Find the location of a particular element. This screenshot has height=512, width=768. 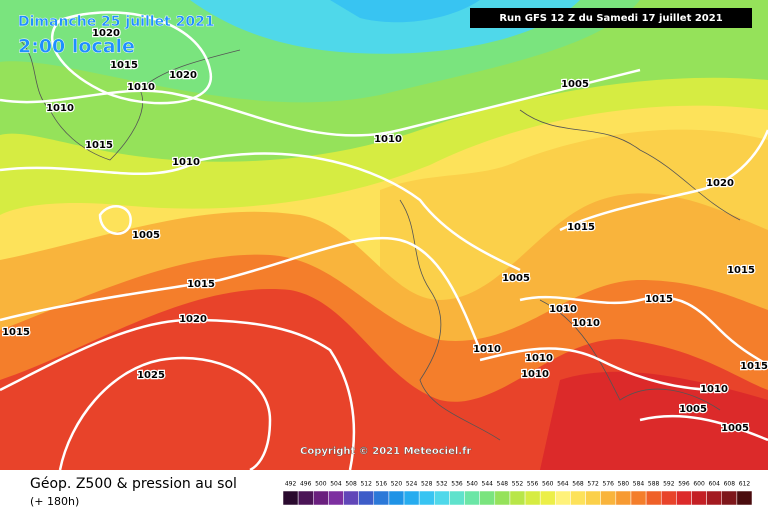

colorbar-label: 492 is located at coordinates (291, 484).